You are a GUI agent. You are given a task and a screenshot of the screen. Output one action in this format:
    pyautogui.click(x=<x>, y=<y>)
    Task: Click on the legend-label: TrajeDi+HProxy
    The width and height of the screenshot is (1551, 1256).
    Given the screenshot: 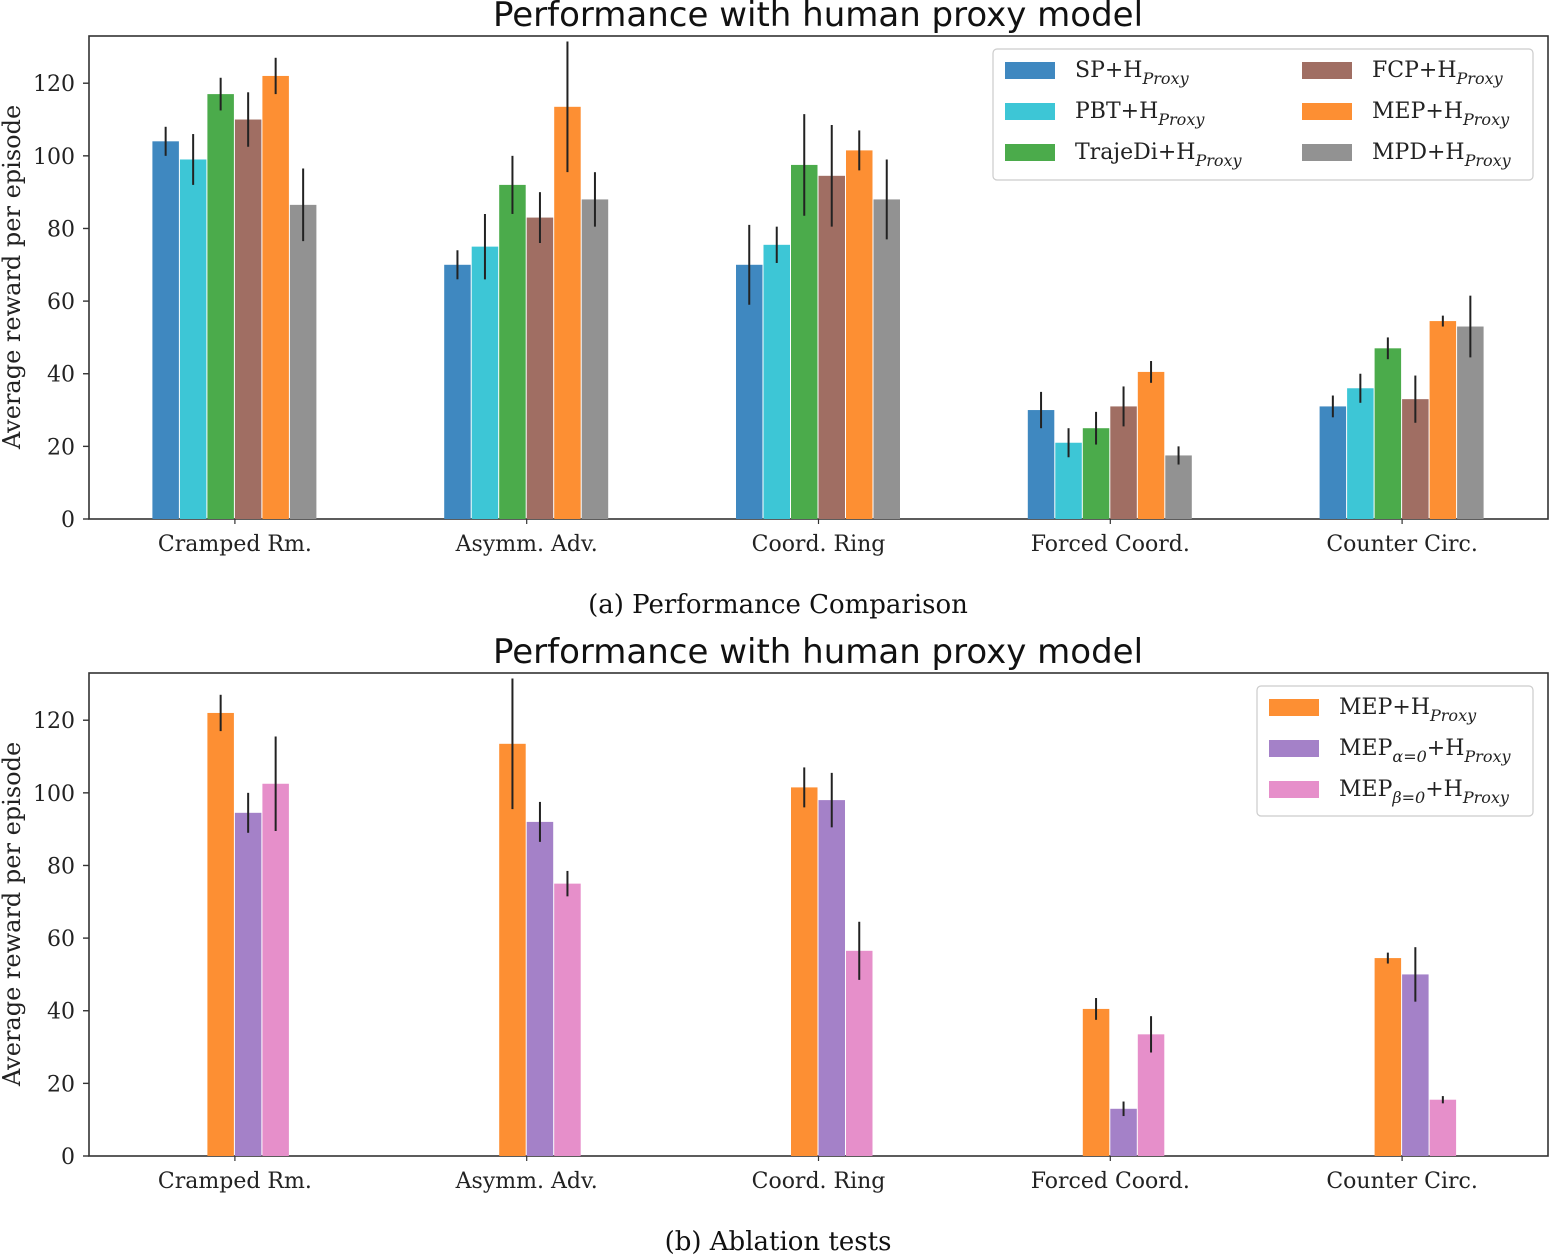 What is the action you would take?
    pyautogui.click(x=1159, y=155)
    